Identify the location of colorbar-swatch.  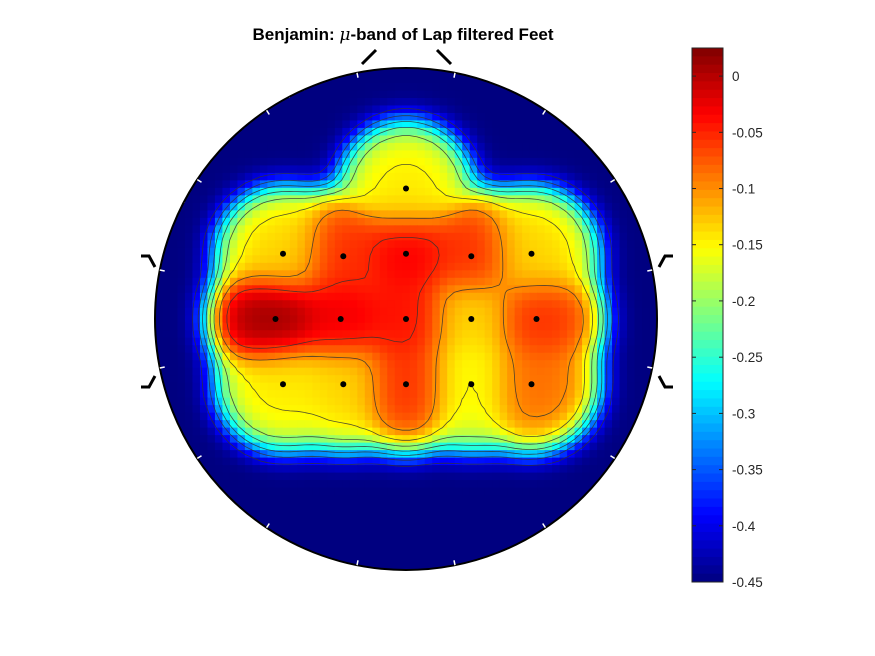
(707, 169).